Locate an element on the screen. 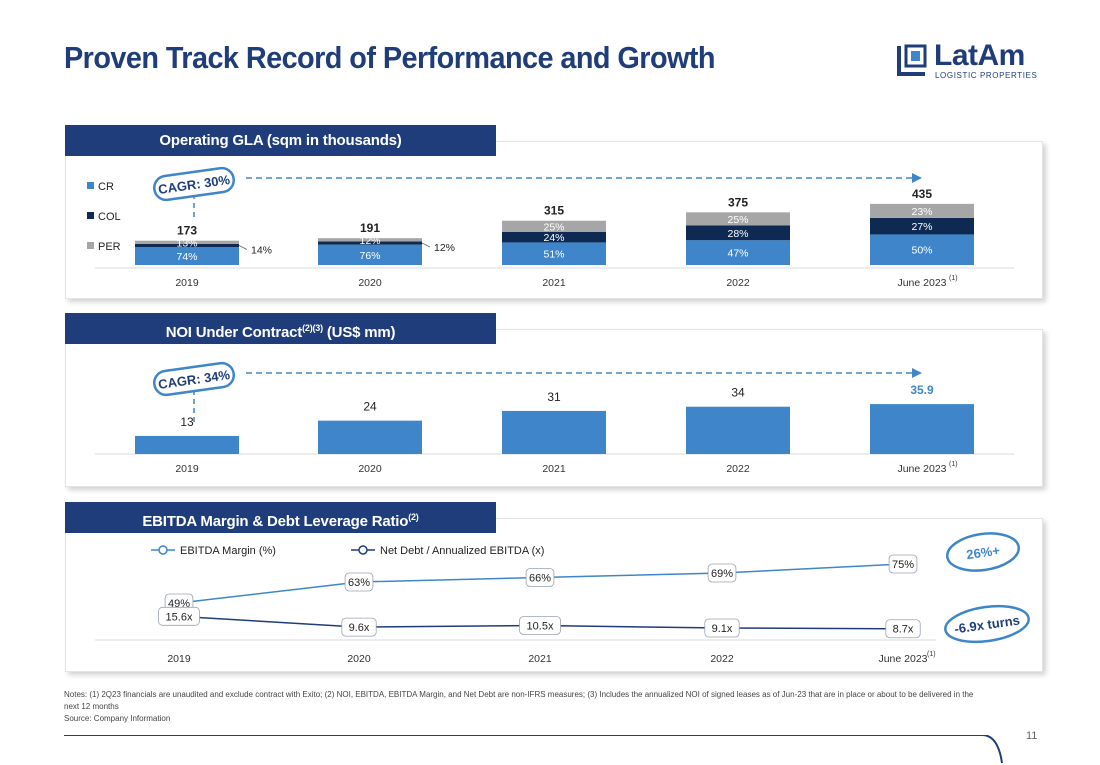  data-label: 31 is located at coordinates (554, 397).